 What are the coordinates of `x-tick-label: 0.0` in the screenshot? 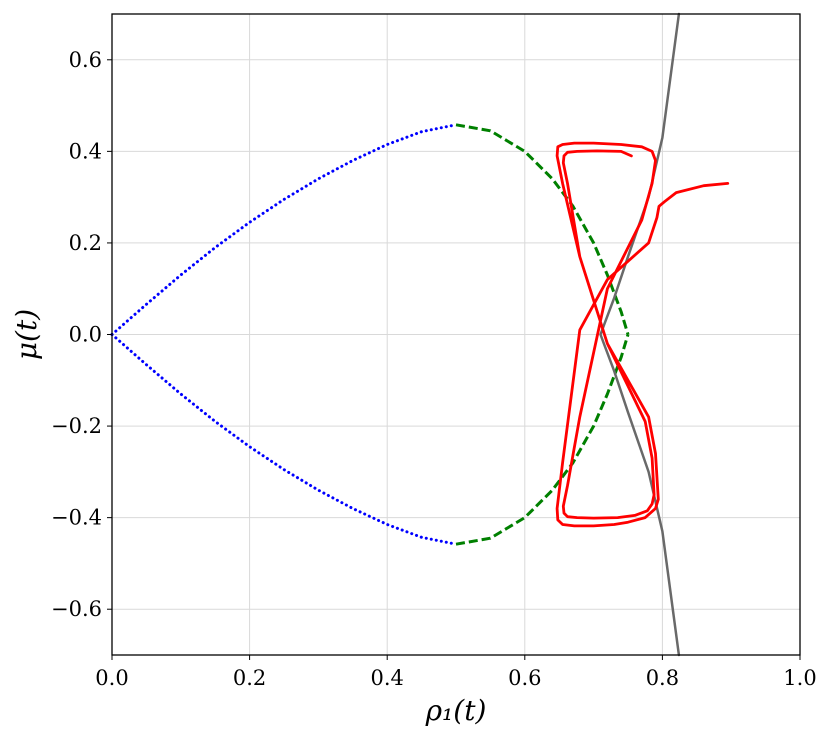 It's located at (111, 678).